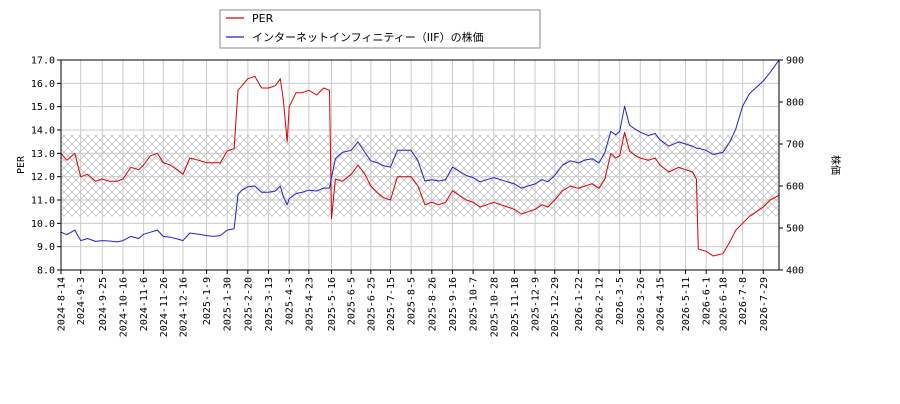 Image resolution: width=900 pixels, height=404 pixels. What do you see at coordinates (103, 304) in the screenshot?
I see `x-tick-label: 2024-9-25` at bounding box center [103, 304].